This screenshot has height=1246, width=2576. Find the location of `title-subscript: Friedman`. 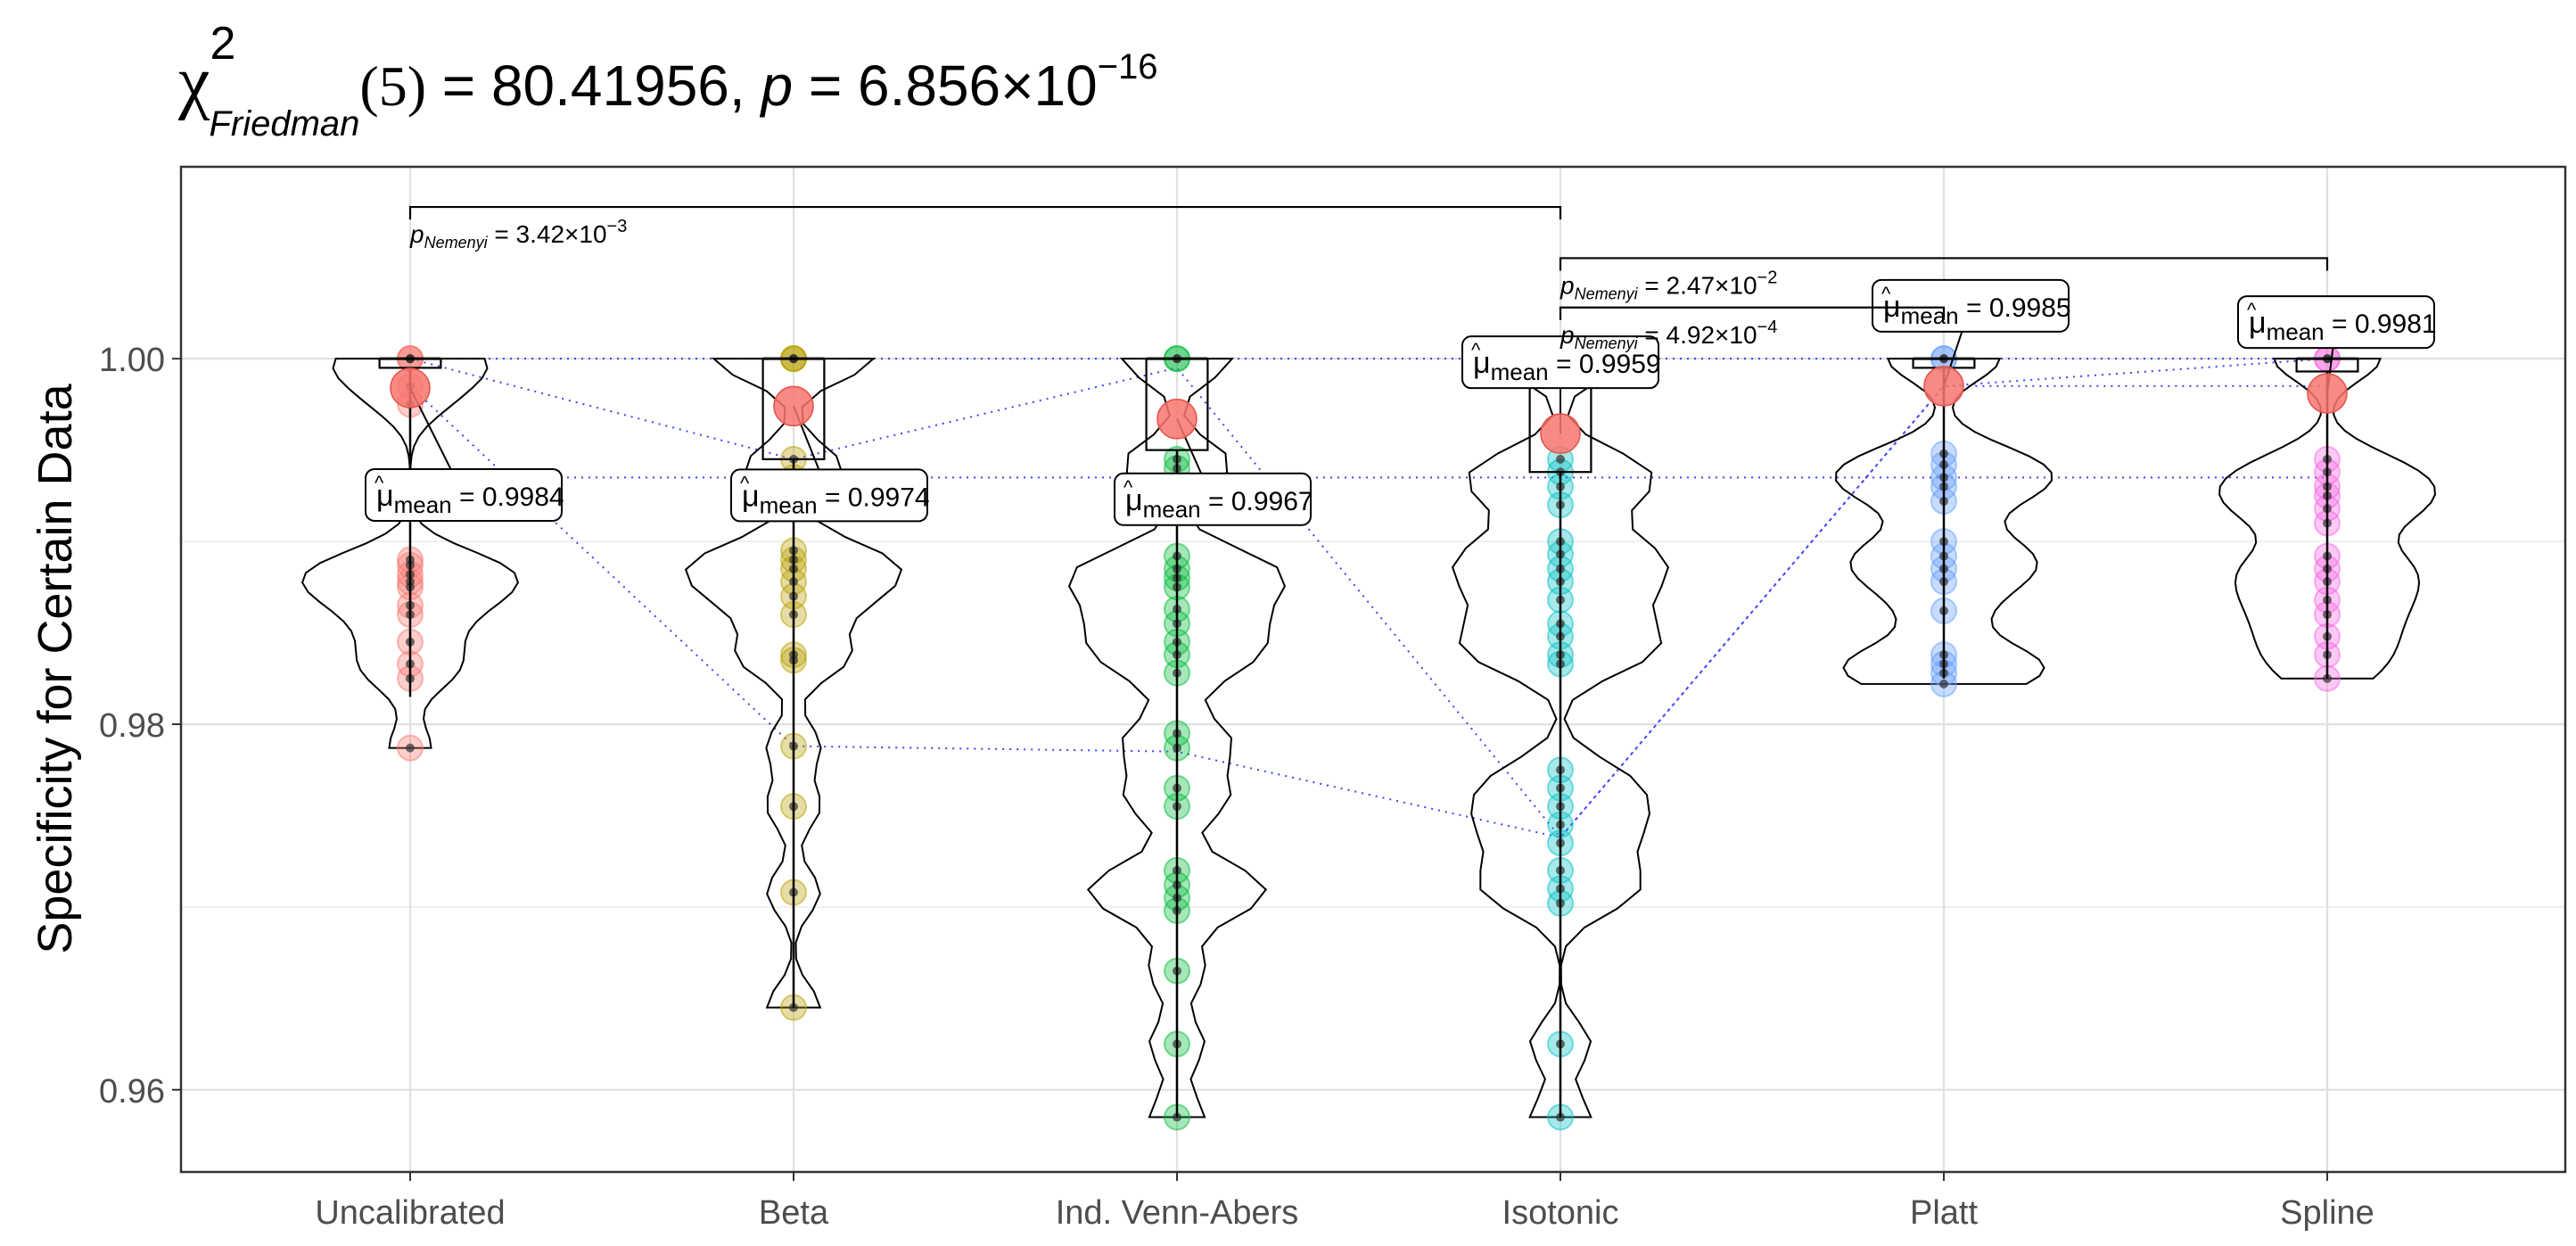

title-subscript: Friedman is located at coordinates (284, 124).